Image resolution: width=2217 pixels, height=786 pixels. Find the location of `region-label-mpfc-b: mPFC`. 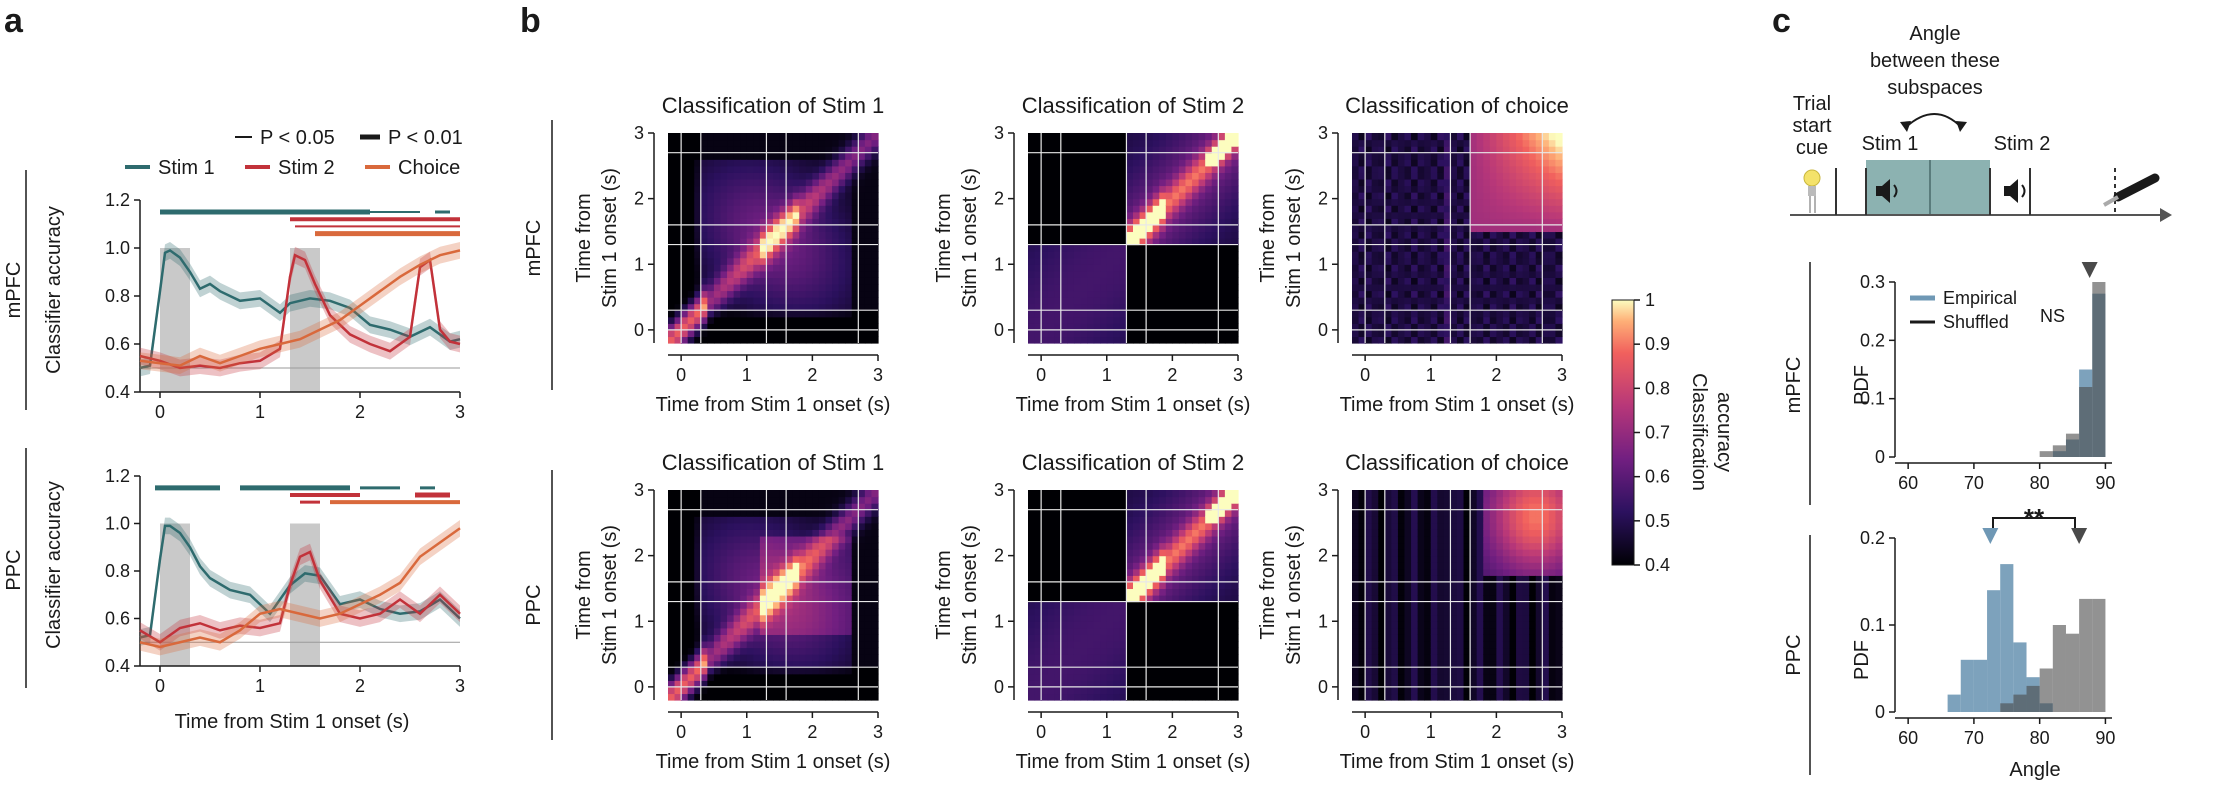

region-label-mpfc-b: mPFC is located at coordinates (534, 248).